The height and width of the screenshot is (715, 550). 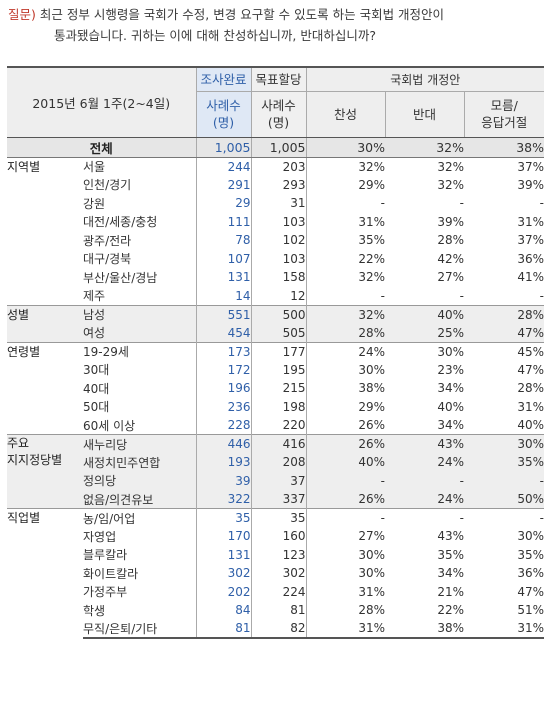 What do you see at coordinates (504, 629) in the screenshot?
I see `dont-know-pct: 31%` at bounding box center [504, 629].